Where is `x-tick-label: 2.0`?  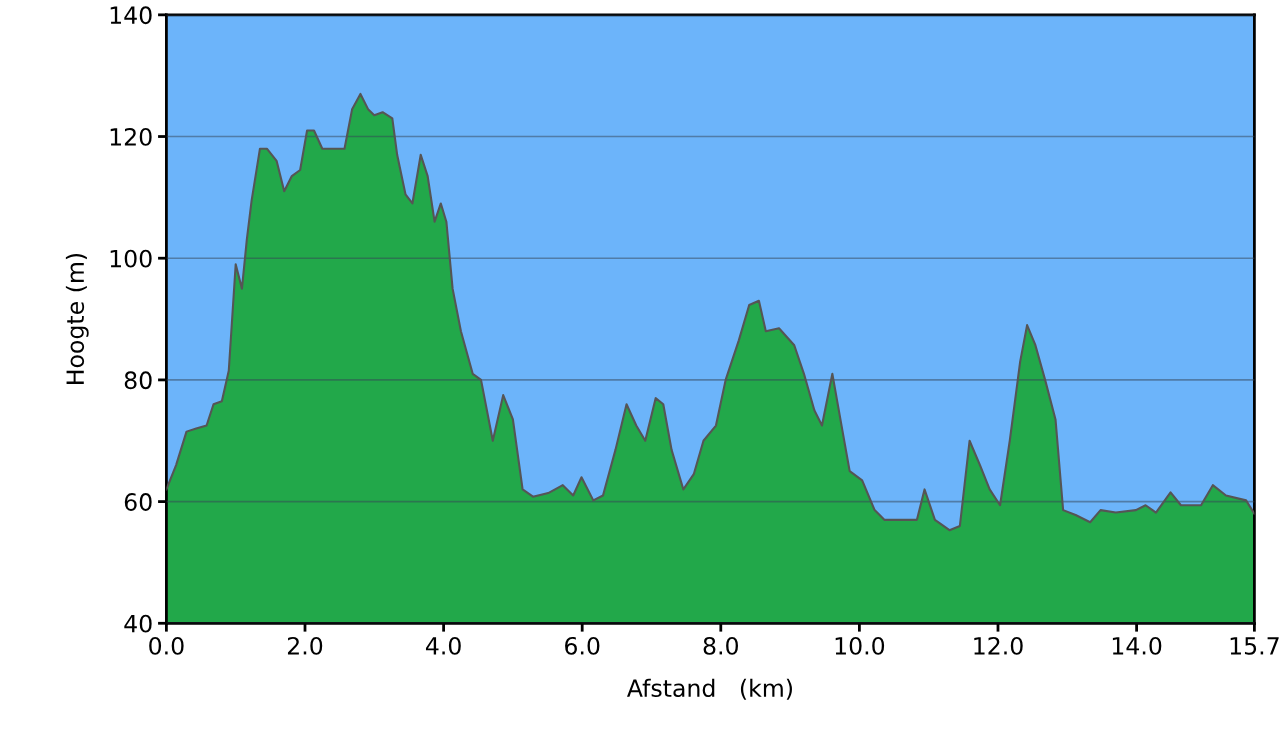
x-tick-label: 2.0 is located at coordinates (305, 645).